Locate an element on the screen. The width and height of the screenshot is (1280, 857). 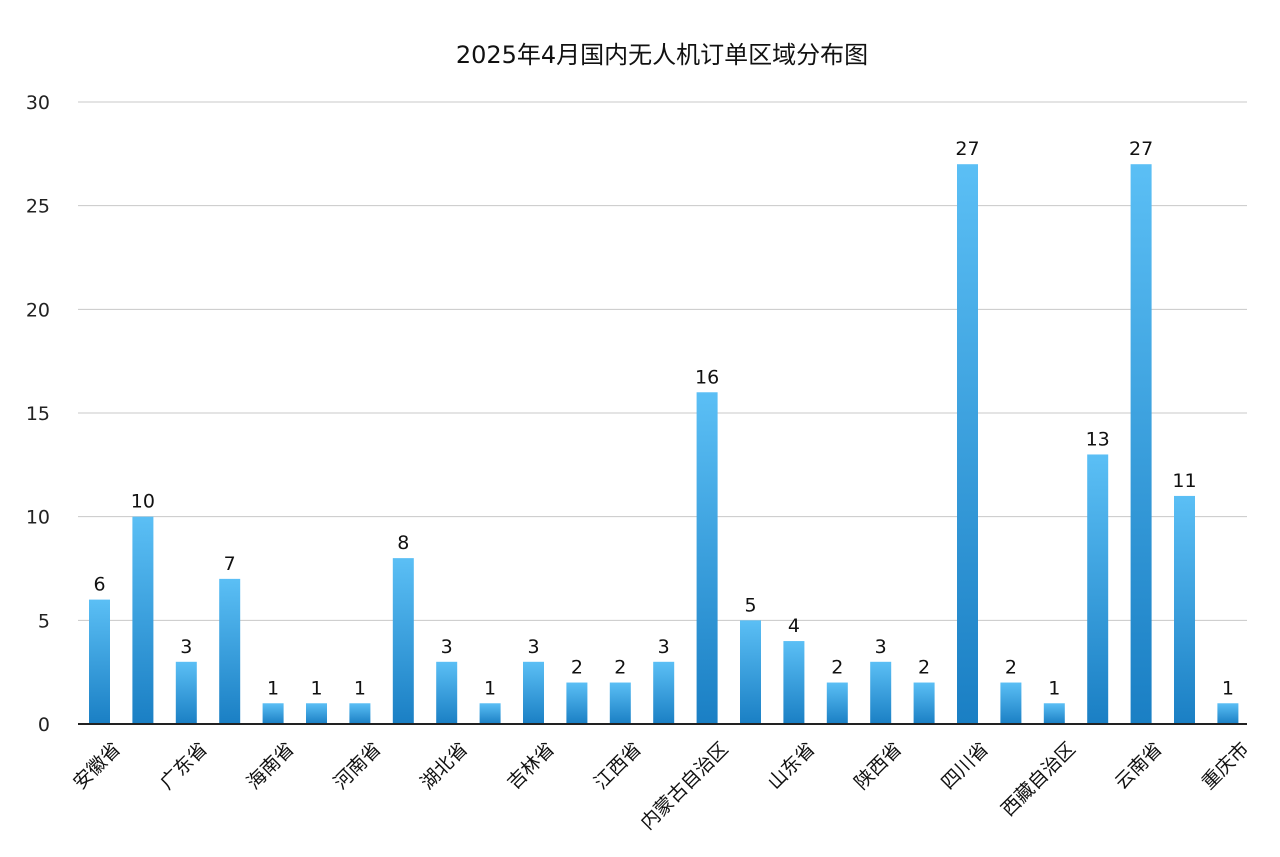
x-tick-label: 四川省 is located at coordinates (965, 766).